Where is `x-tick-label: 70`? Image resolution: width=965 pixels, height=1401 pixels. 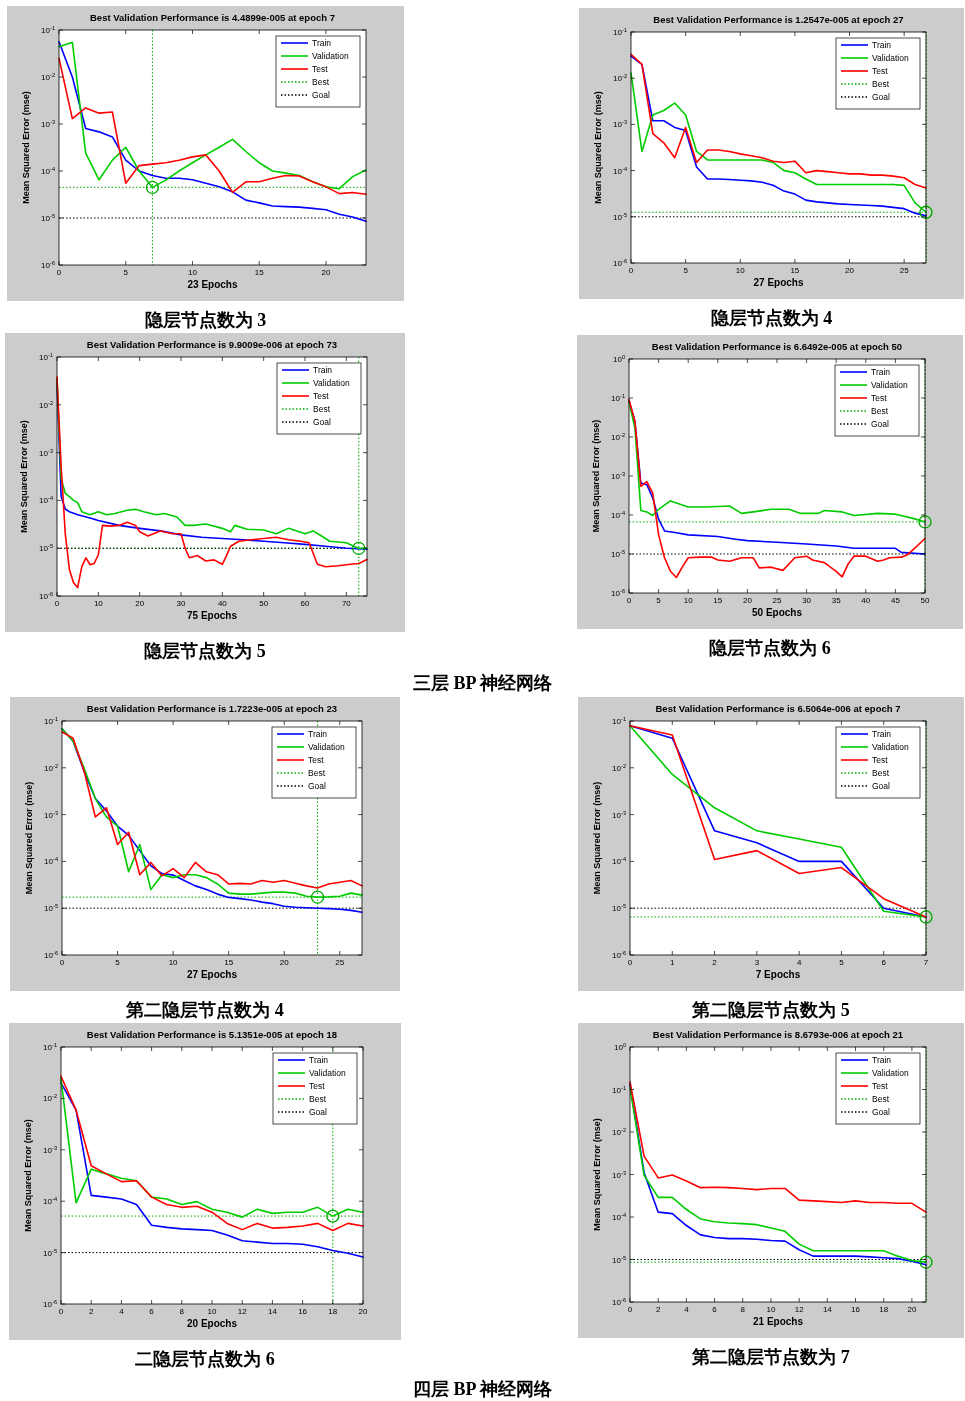 x-tick-label: 70 is located at coordinates (346, 603).